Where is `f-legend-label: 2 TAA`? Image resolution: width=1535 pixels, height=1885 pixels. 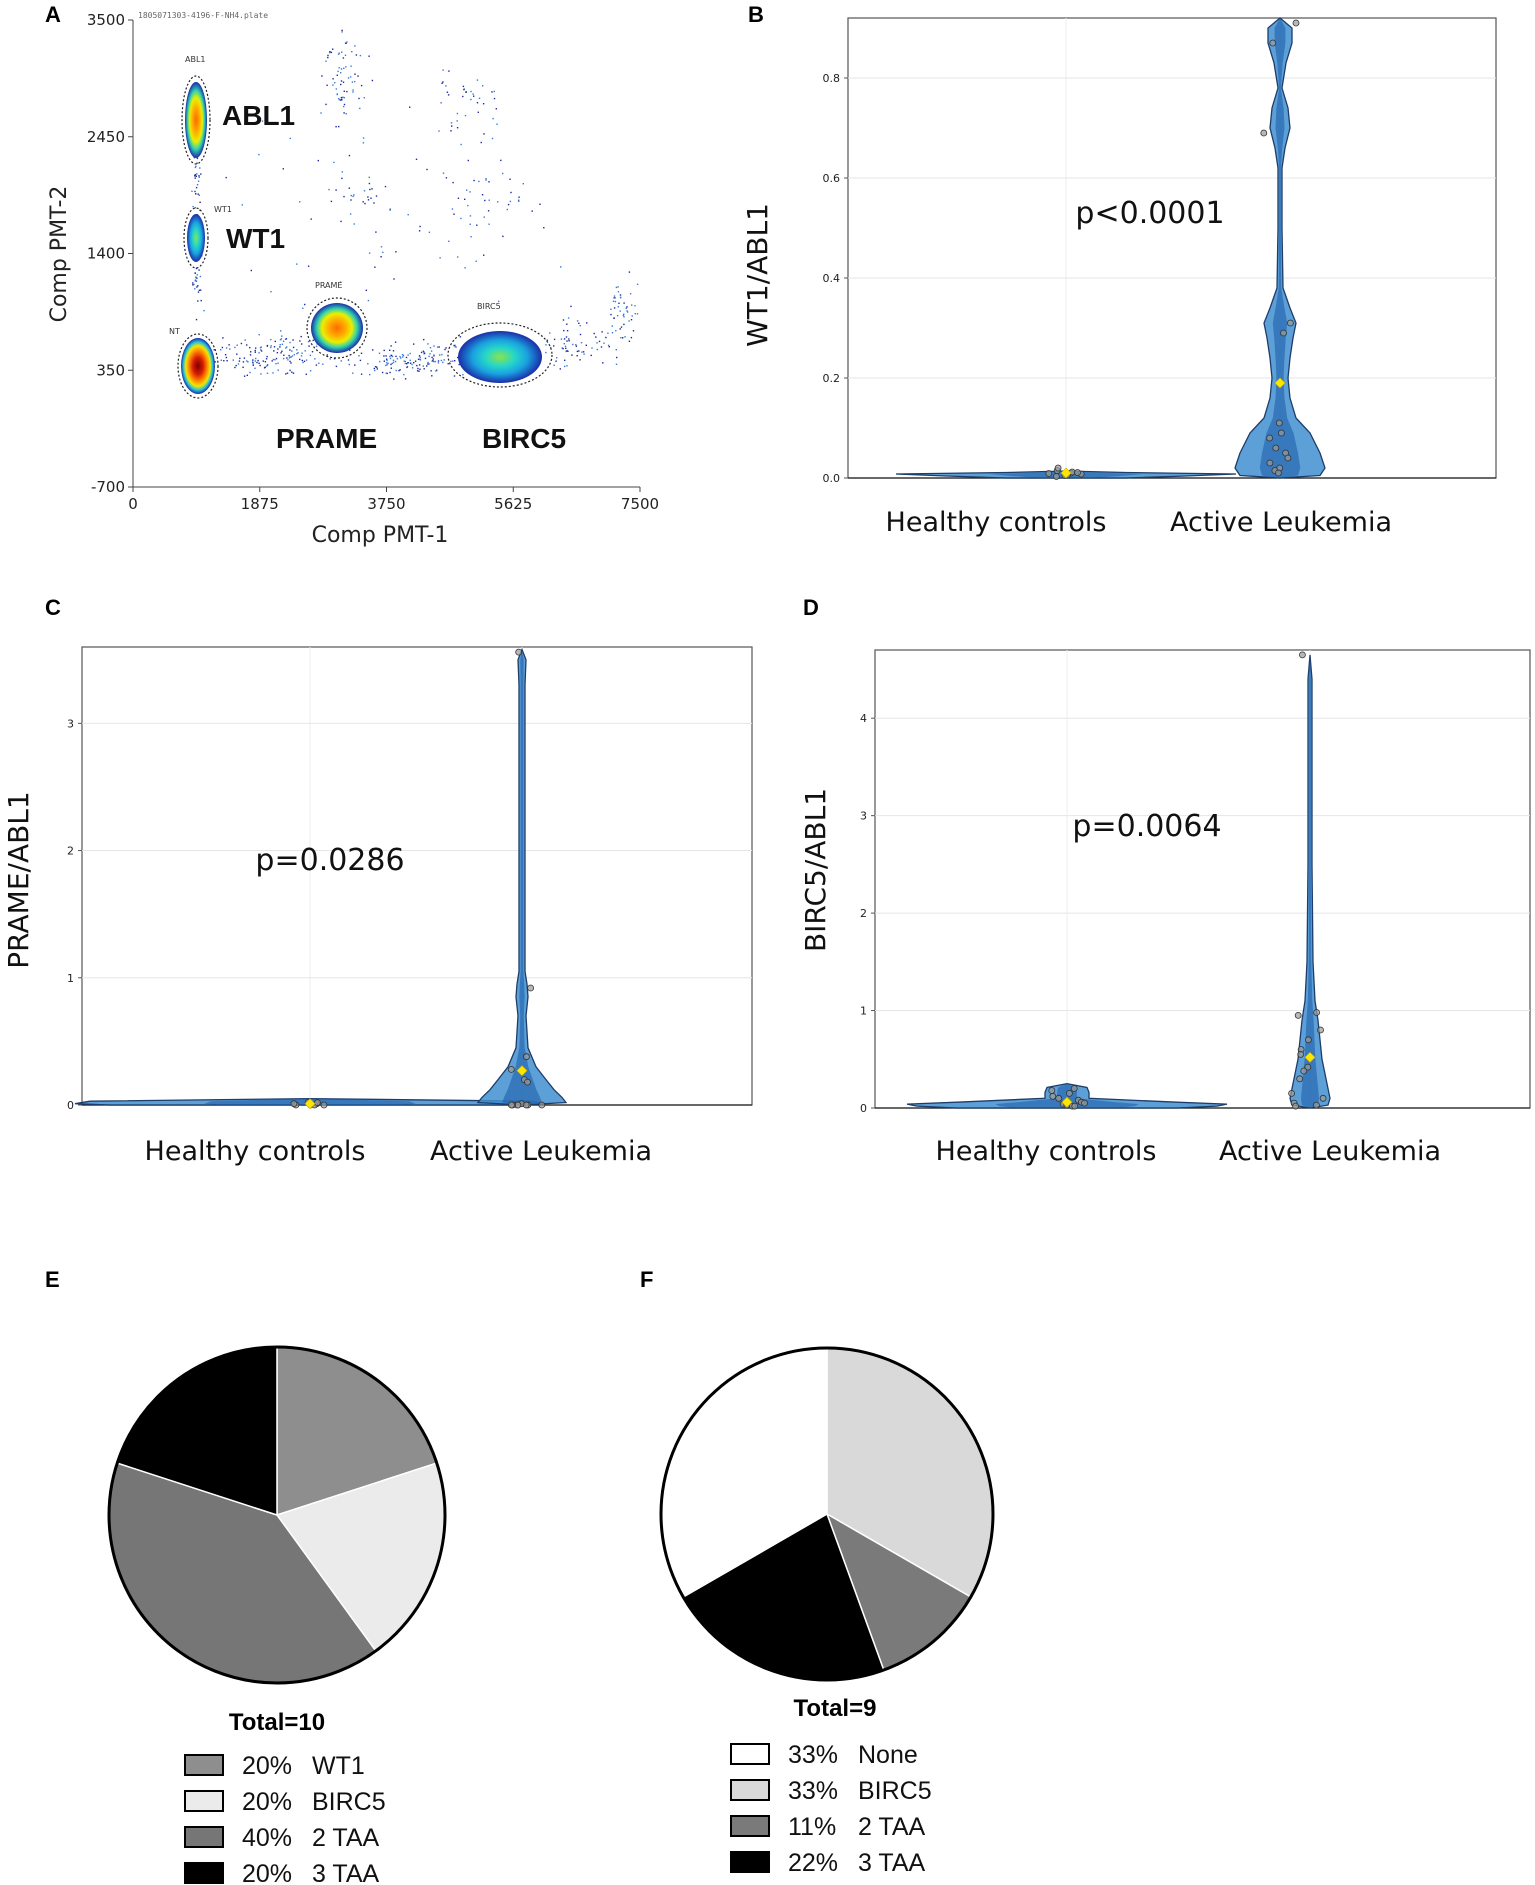 f-legend-label: 2 TAA is located at coordinates (891, 1827).